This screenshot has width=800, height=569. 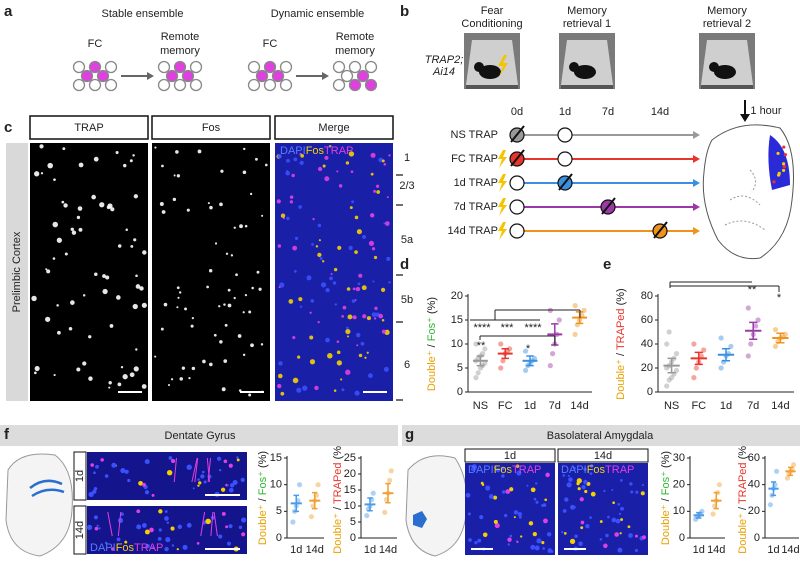 I want to click on brain-cell, so click(x=783, y=170).